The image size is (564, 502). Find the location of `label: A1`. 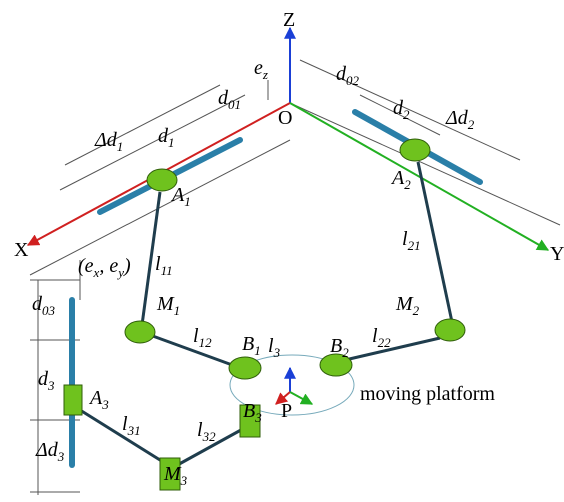

label: A1 is located at coordinates (180, 196).